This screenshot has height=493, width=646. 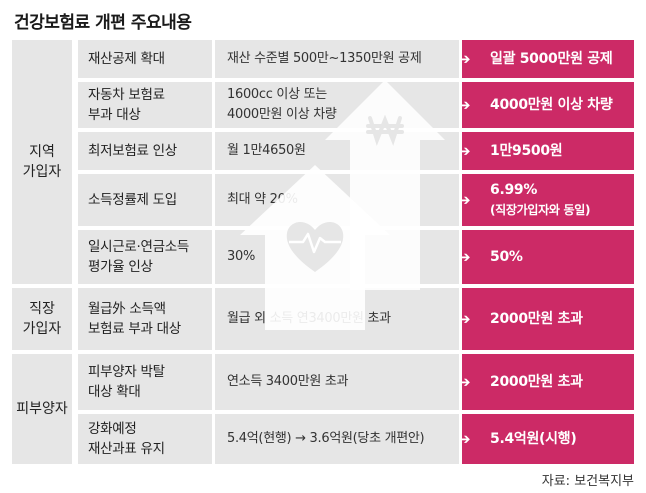 I want to click on row-item: 소득정률제 도입, so click(x=145, y=200).